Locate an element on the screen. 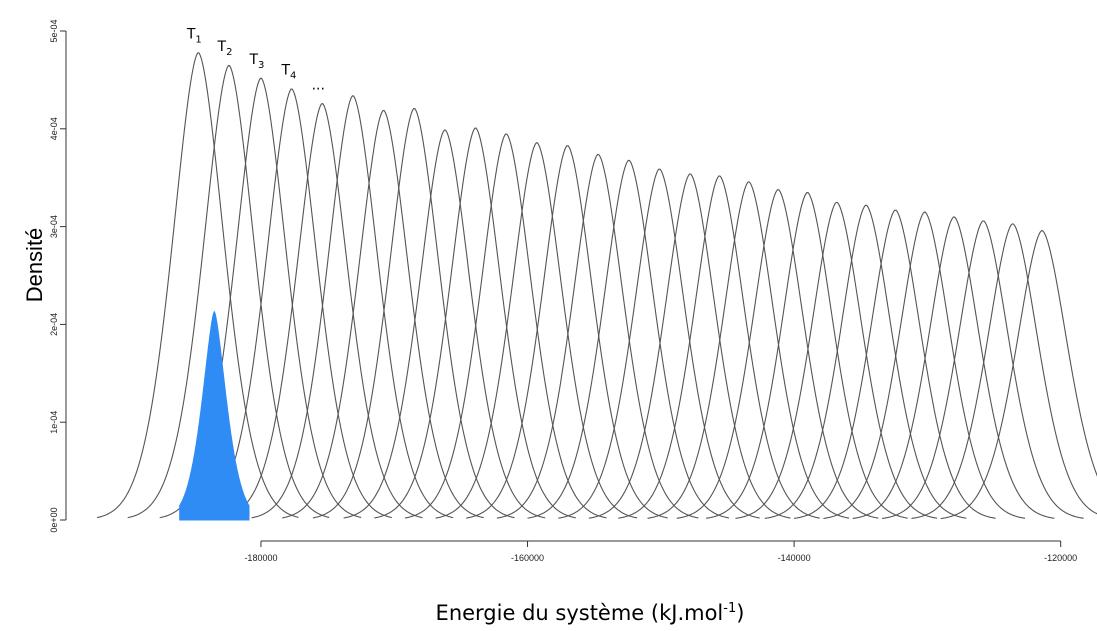 This screenshot has height=631, width=1097. y-tick-label: 5e-04 is located at coordinates (54, 30).